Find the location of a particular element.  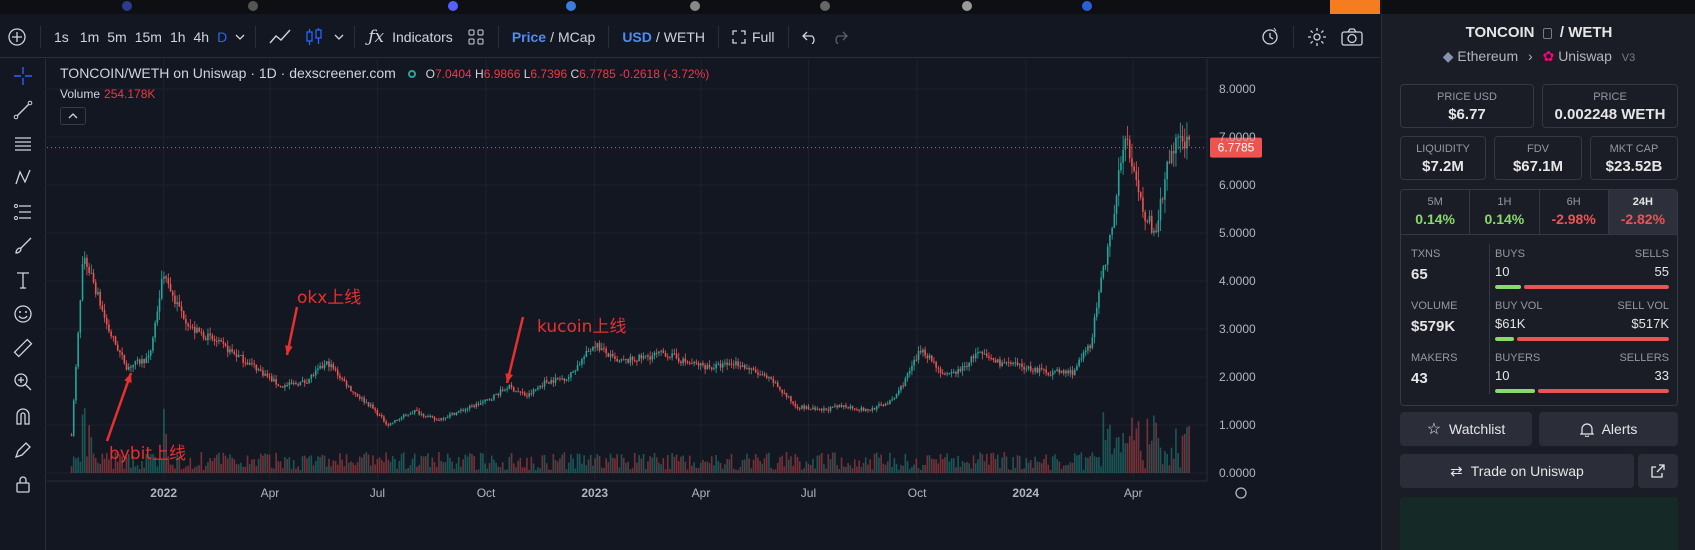

pattern-tool is located at coordinates (23, 178).